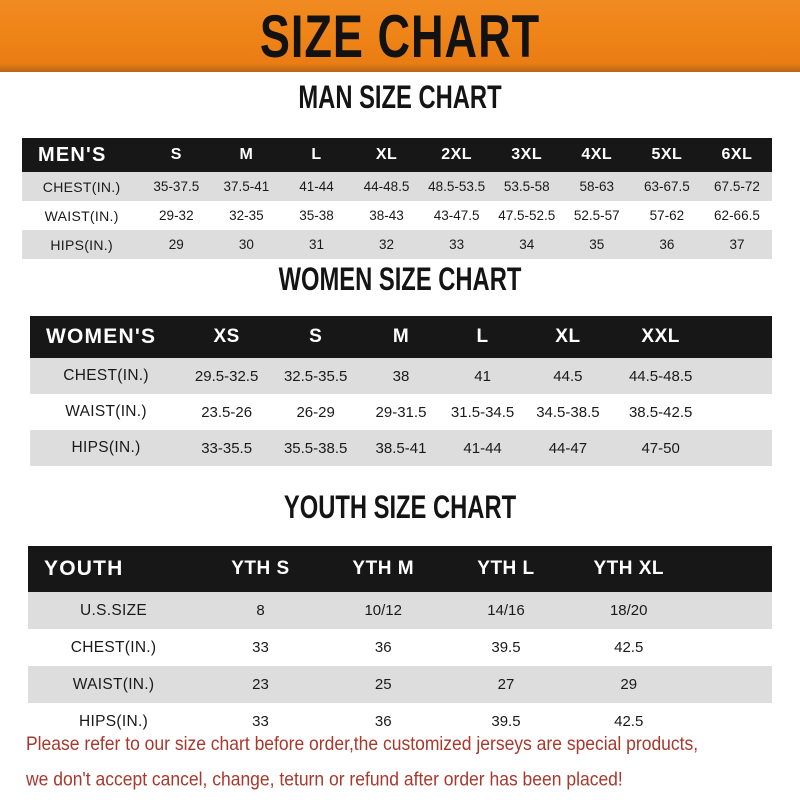 Image resolution: width=800 pixels, height=800 pixels. What do you see at coordinates (568, 376) in the screenshot?
I see `table-cell: 44.5` at bounding box center [568, 376].